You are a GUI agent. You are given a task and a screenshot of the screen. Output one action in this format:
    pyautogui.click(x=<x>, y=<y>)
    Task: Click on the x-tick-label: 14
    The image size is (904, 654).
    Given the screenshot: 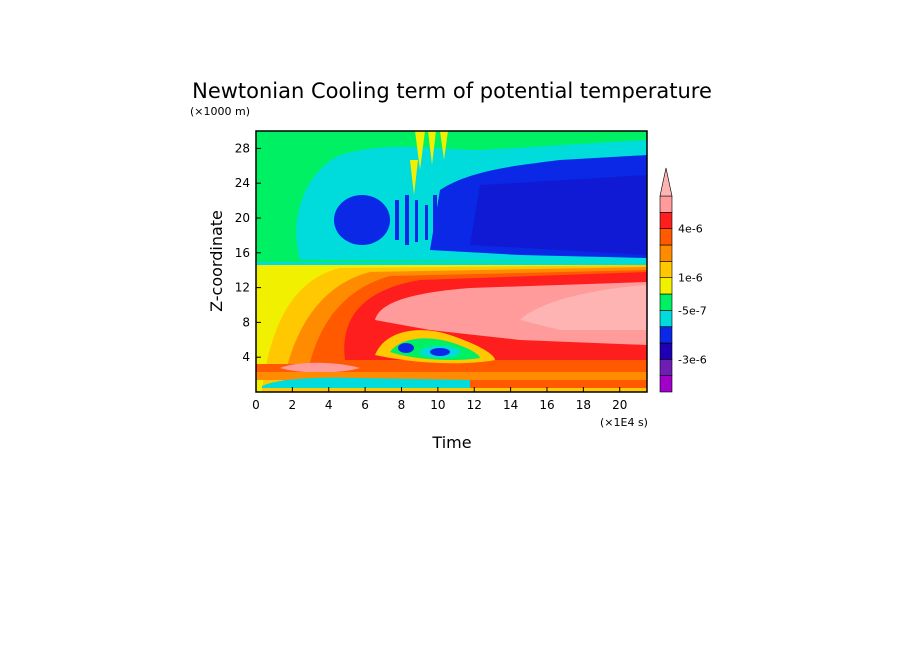 What is the action you would take?
    pyautogui.click(x=510, y=405)
    